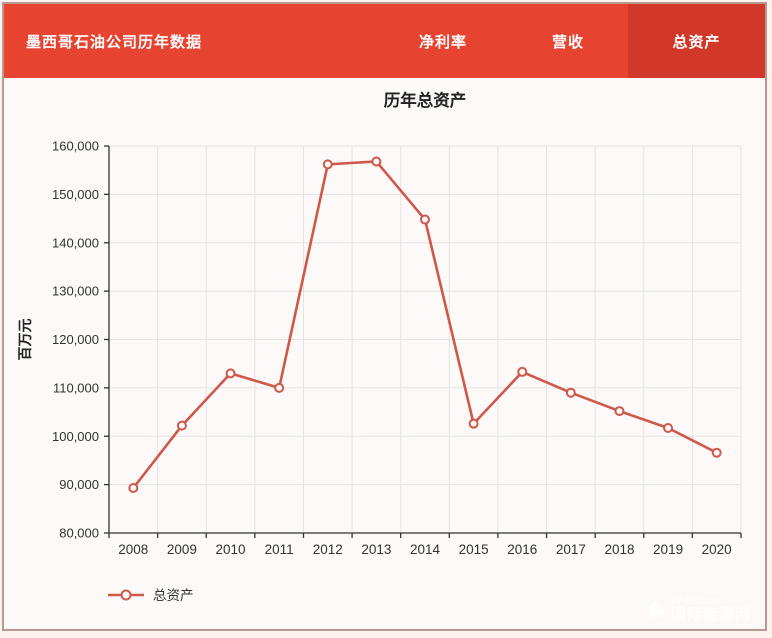  Describe the element at coordinates (133, 549) in the screenshot. I see `x-axis-label: 2008` at that location.